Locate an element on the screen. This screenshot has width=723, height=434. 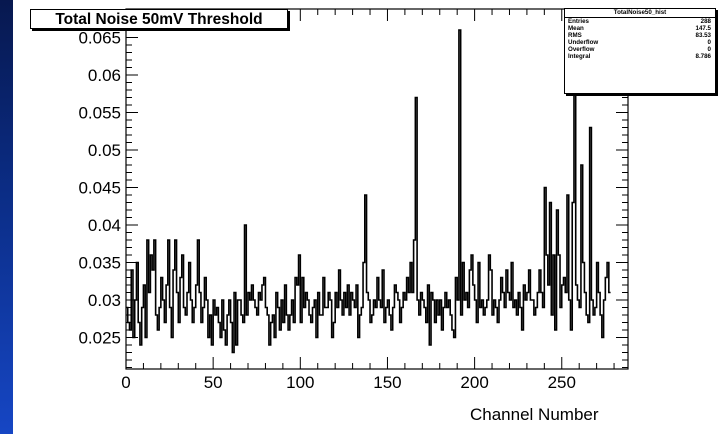
stats-row-label: Underflow is located at coordinates (583, 43).